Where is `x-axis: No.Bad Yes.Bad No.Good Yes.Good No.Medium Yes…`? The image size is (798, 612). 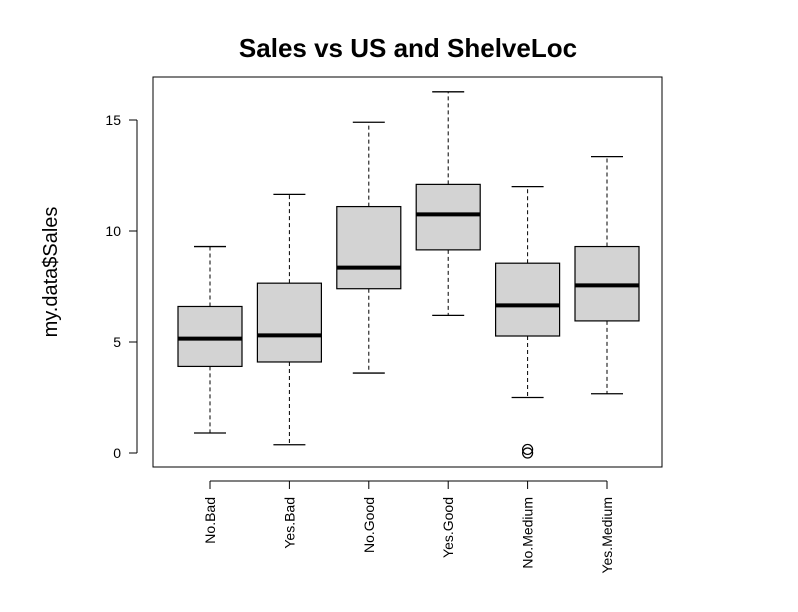
x-axis: No.Bad Yes.Bad No.Good Yes.Good No.Medium Yes… is located at coordinates (408, 527).